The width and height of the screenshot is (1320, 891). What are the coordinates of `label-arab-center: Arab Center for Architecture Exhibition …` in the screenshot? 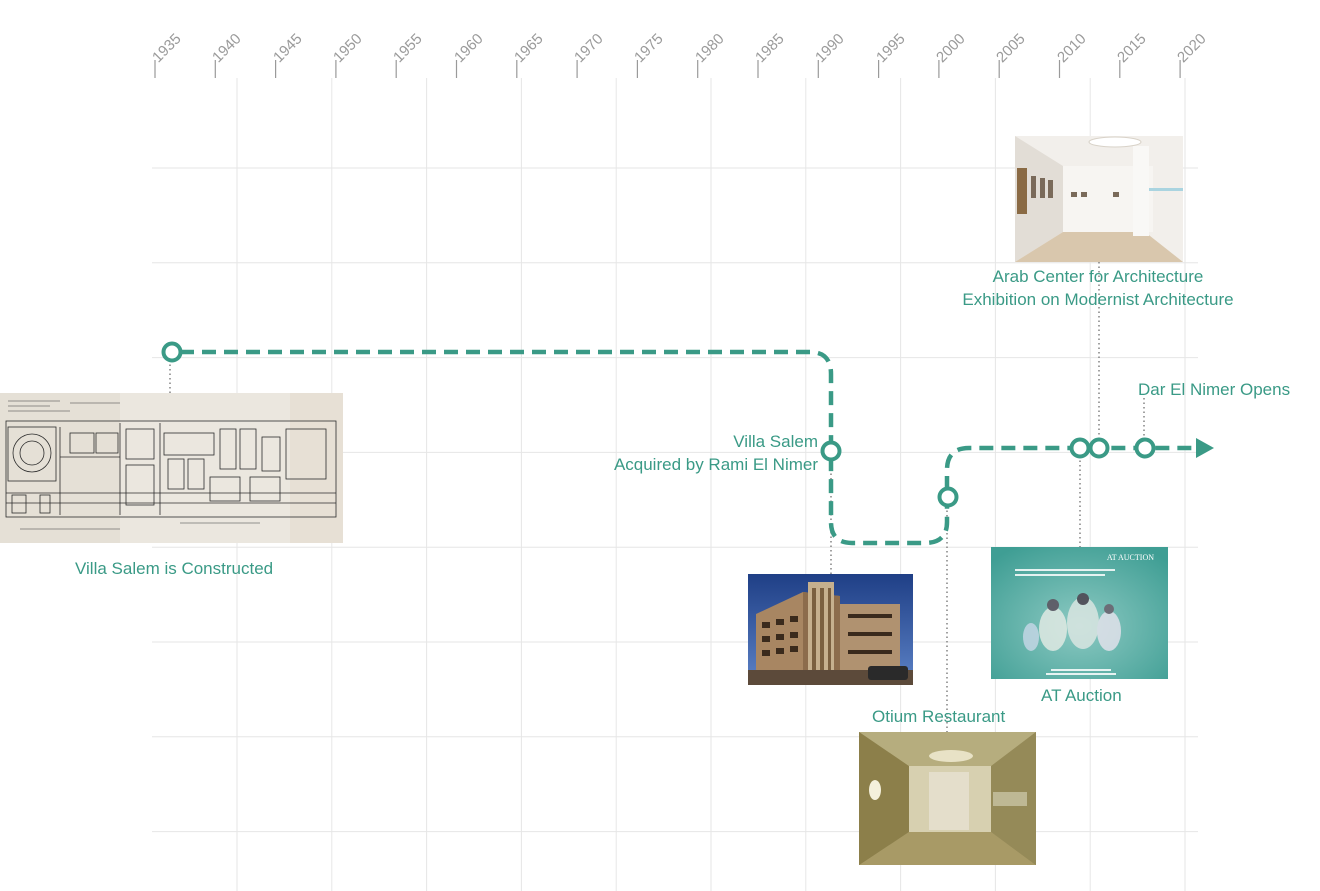 It's located at (1098, 288).